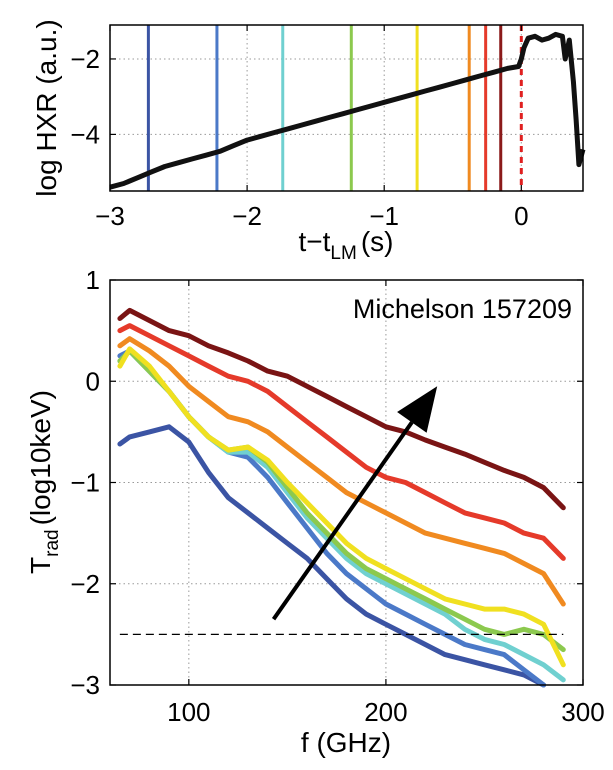  Describe the element at coordinates (417, 409) in the screenshot. I see `trend-arrow-head` at that location.